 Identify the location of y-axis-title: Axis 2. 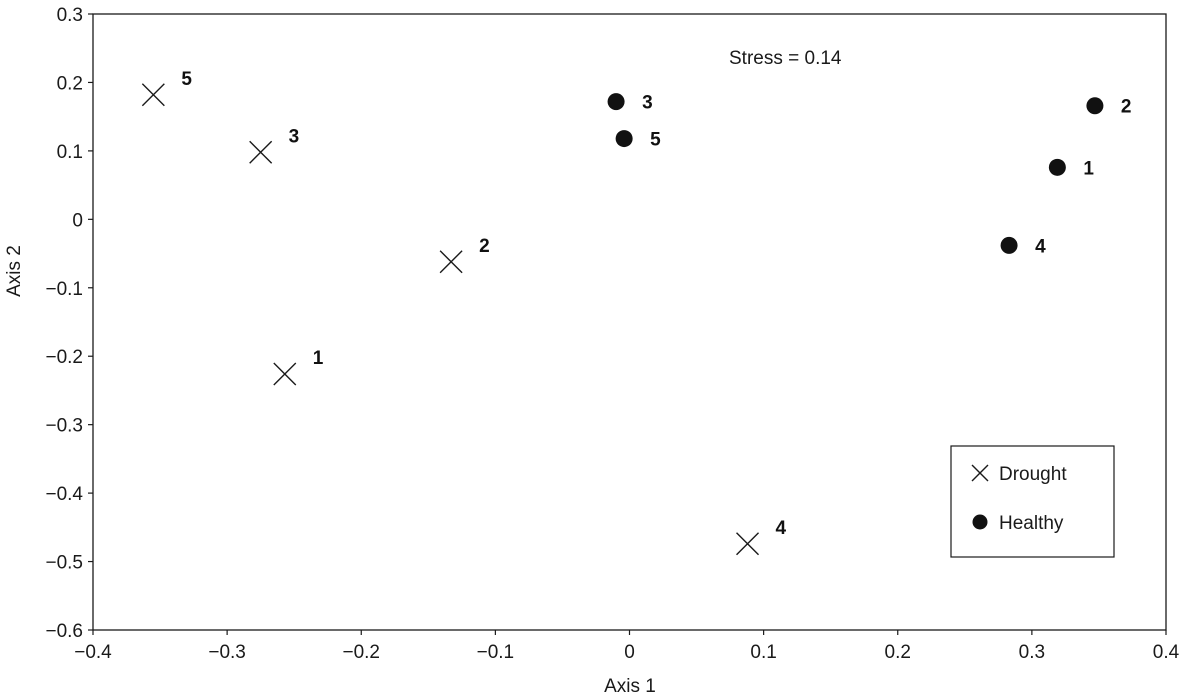
(14, 271).